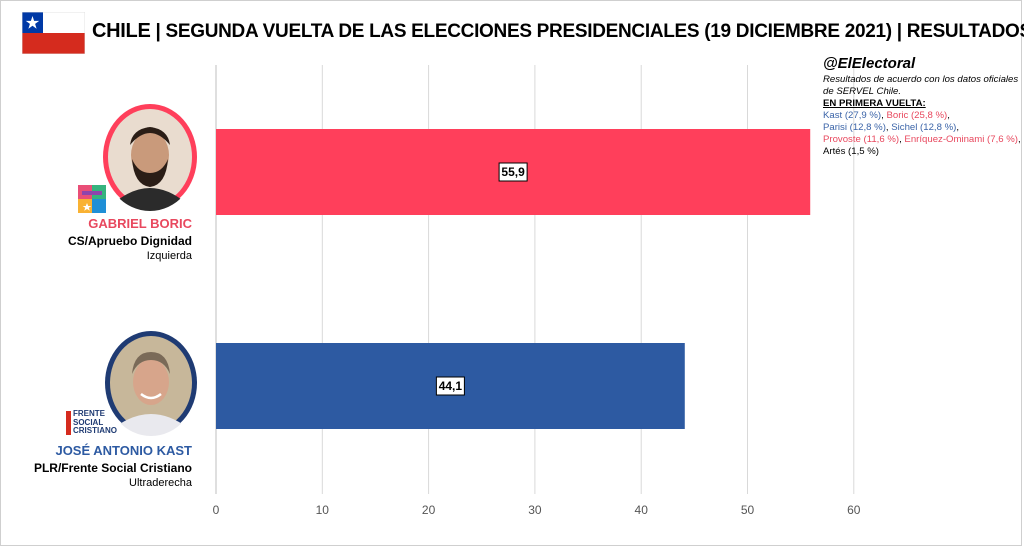 The height and width of the screenshot is (548, 1024). Describe the element at coordinates (68, 423) in the screenshot. I see `fsc-logo-mark` at that location.